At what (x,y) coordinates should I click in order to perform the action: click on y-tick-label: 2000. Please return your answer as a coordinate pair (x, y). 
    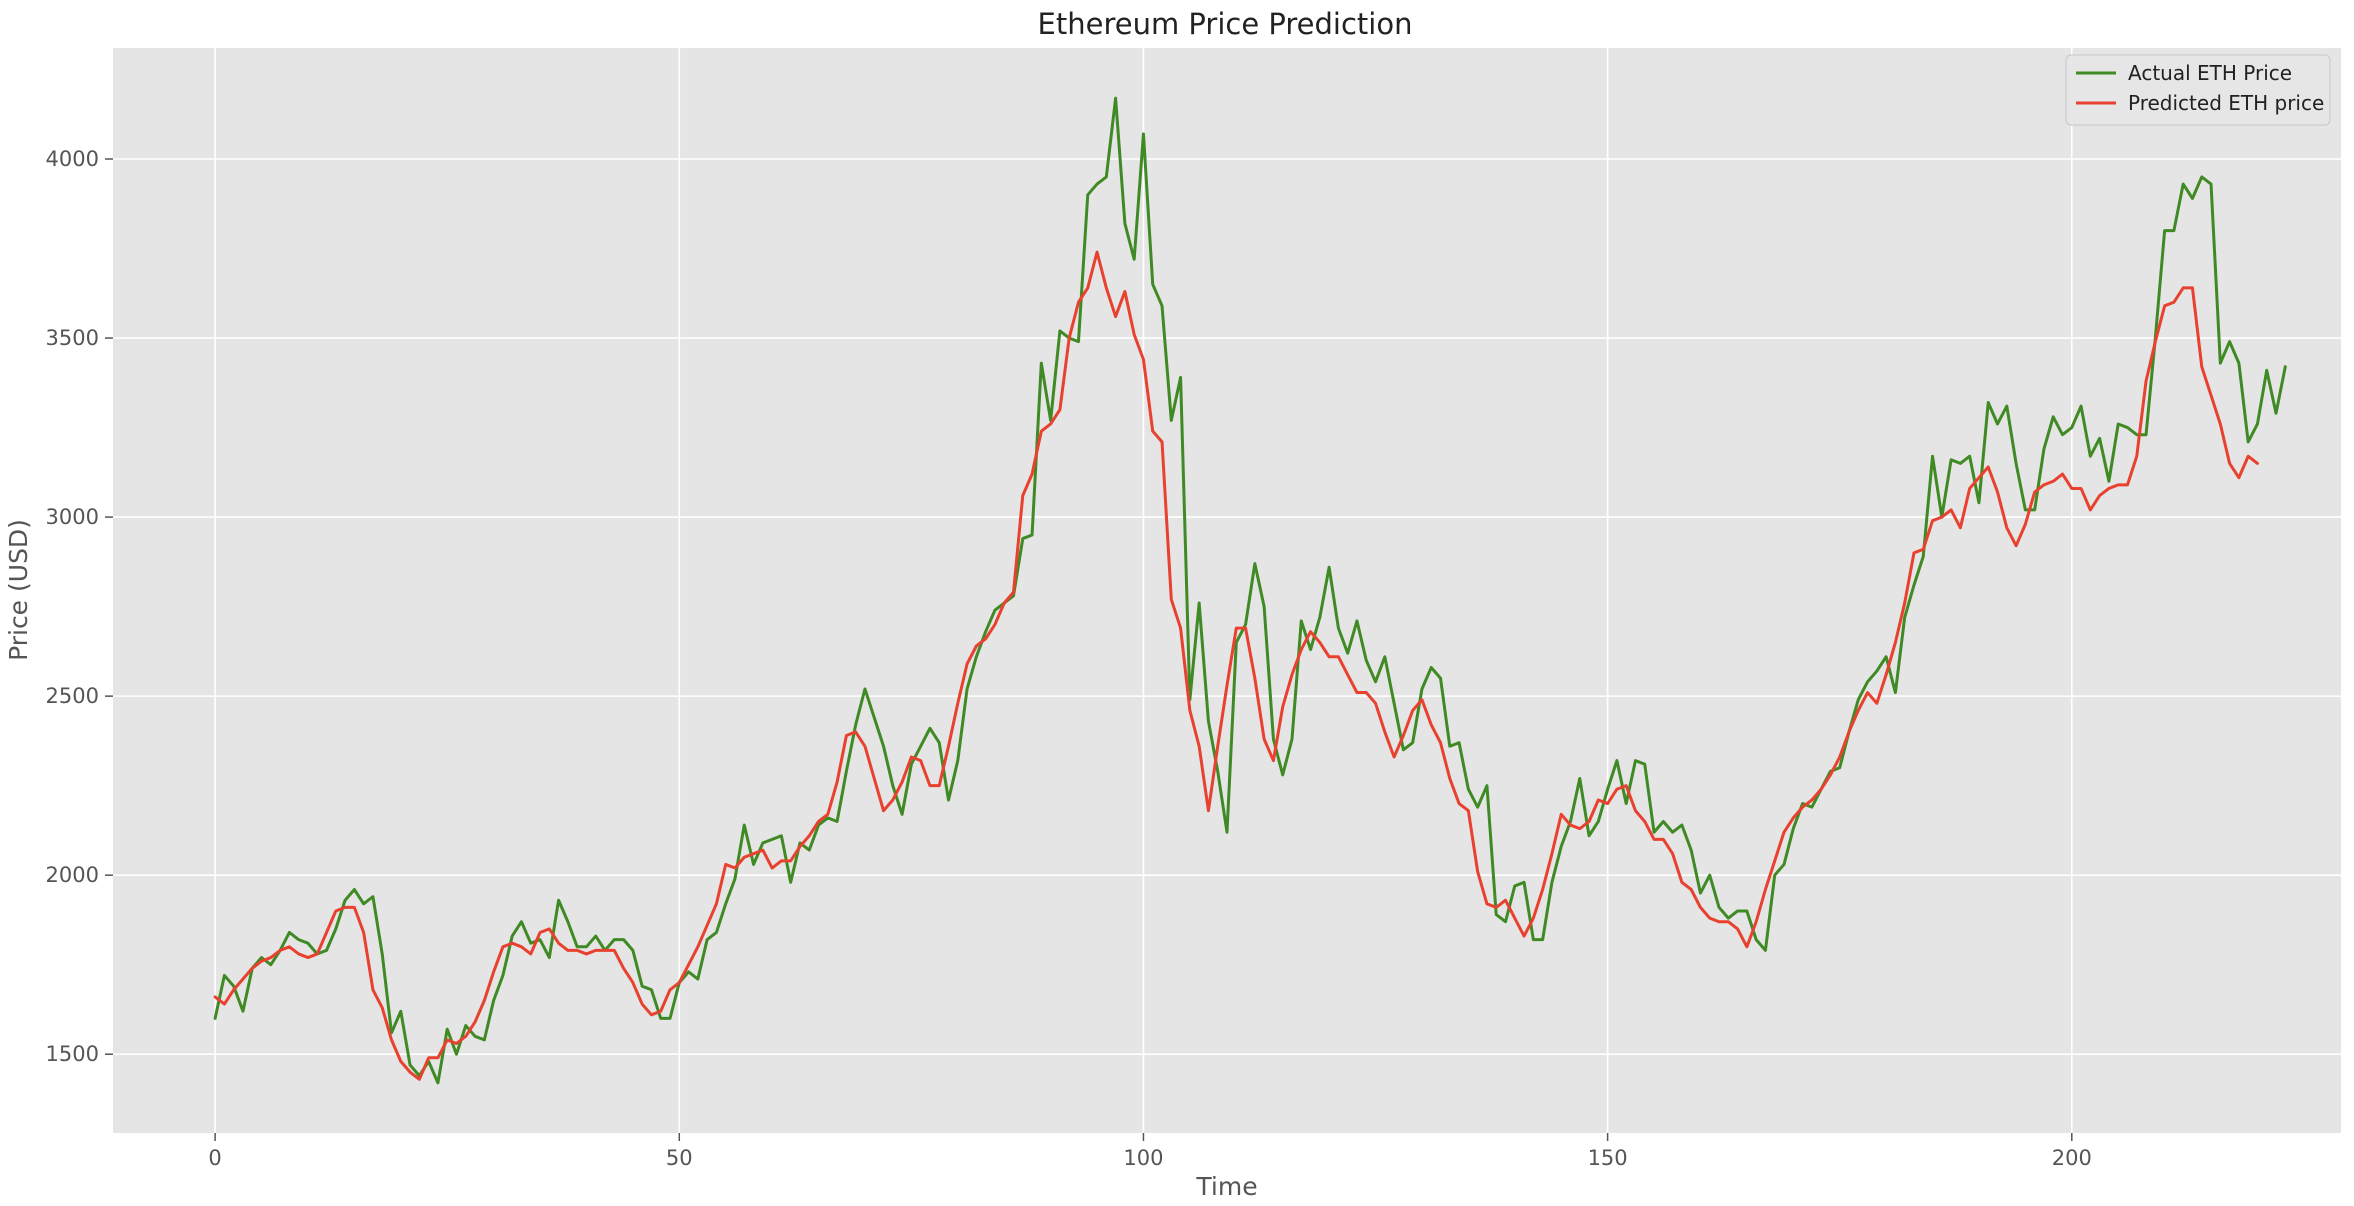
    Looking at the image, I should click on (72, 875).